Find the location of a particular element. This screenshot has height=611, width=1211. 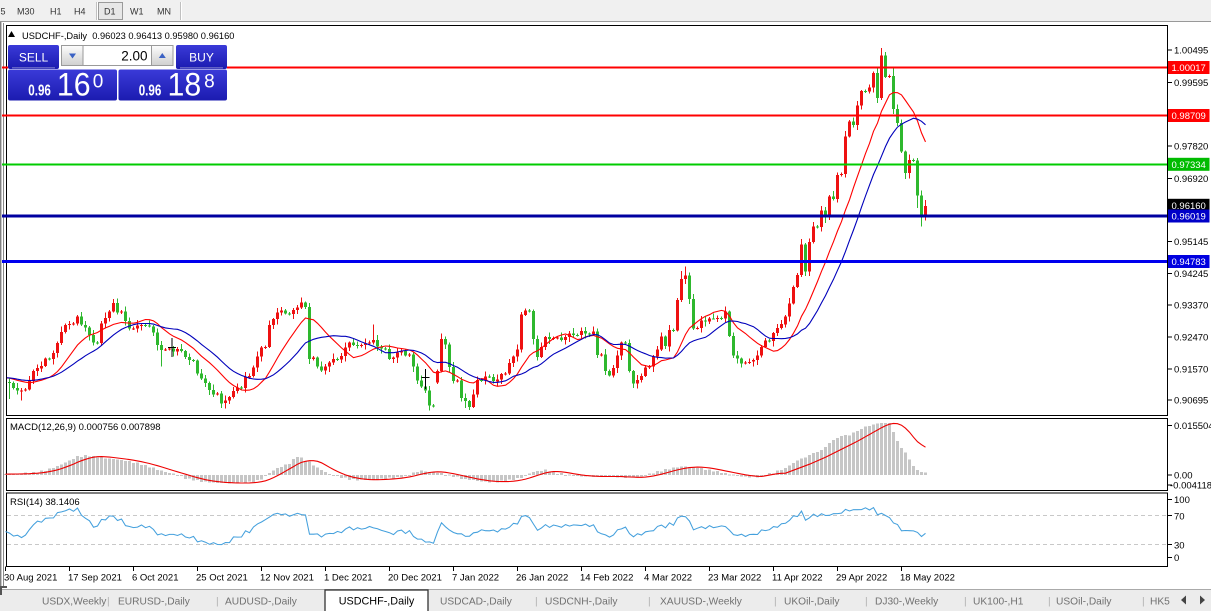

svg-text: 0.96920 is located at coordinates (1191, 179).